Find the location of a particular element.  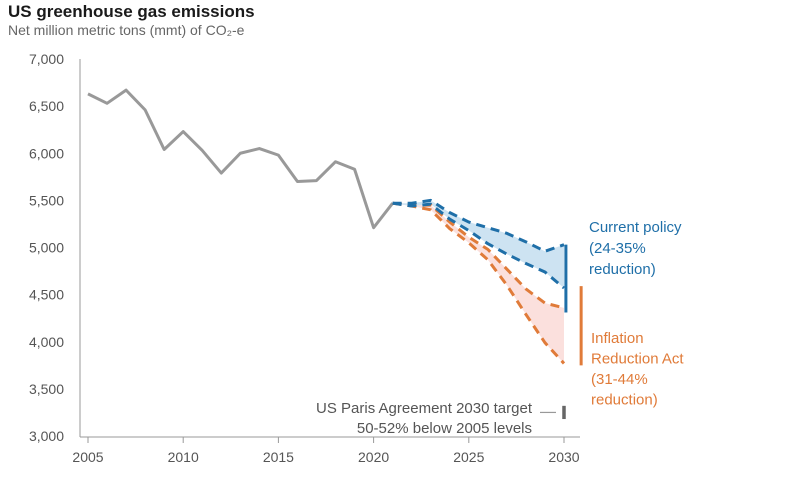

x-tick-label: 2025 is located at coordinates (468, 457).